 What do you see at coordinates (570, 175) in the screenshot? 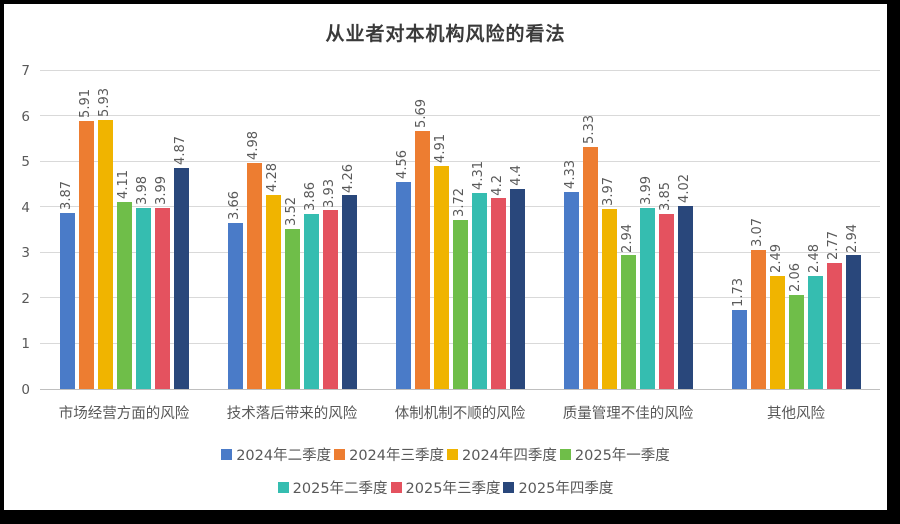
I see `bar-value-label: 4.33` at bounding box center [570, 175].